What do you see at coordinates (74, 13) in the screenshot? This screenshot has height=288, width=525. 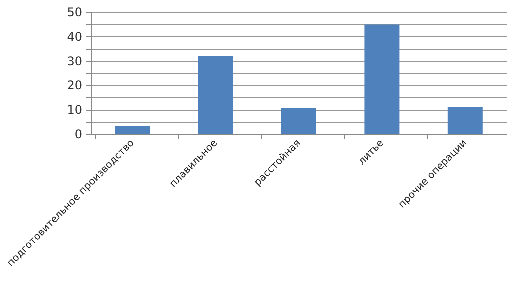 I see `y-tick-label: 50` at bounding box center [74, 13].